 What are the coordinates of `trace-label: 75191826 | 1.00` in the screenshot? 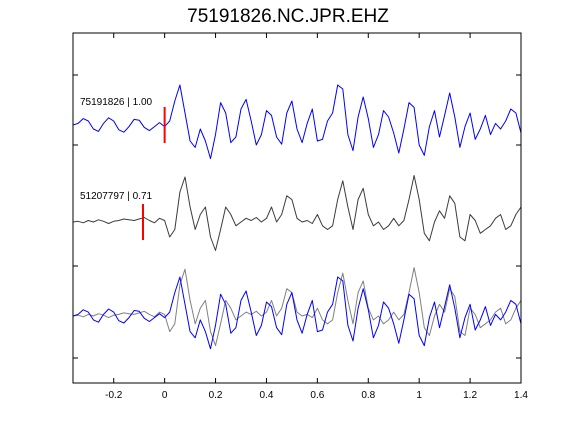 It's located at (116, 102).